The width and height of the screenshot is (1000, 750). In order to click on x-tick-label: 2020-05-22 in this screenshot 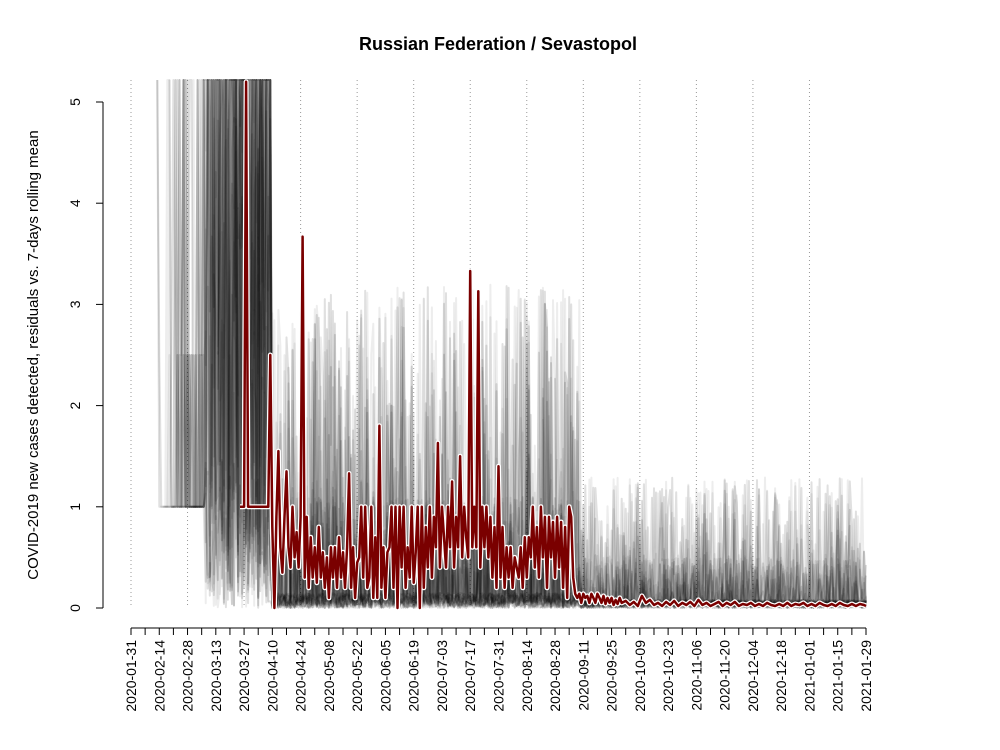, I will do `click(357, 676)`.